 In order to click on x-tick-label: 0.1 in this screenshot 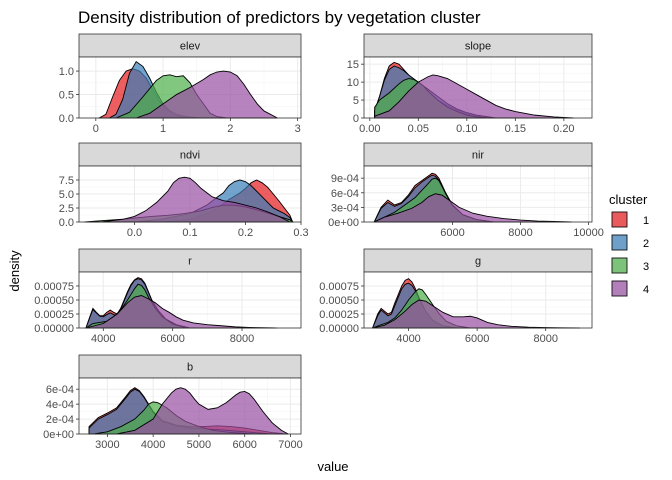, I will do `click(189, 233)`.